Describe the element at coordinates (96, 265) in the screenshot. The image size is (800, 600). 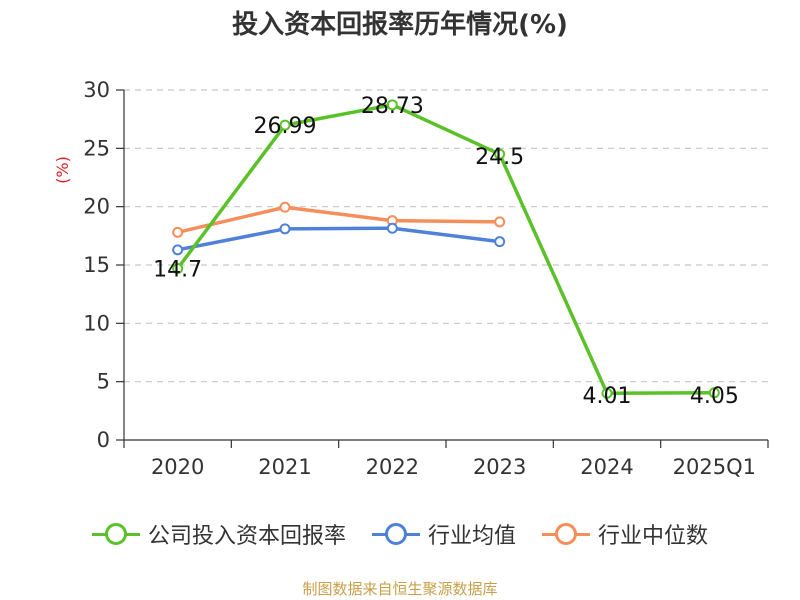
I see `y-tick-label: 15` at that location.